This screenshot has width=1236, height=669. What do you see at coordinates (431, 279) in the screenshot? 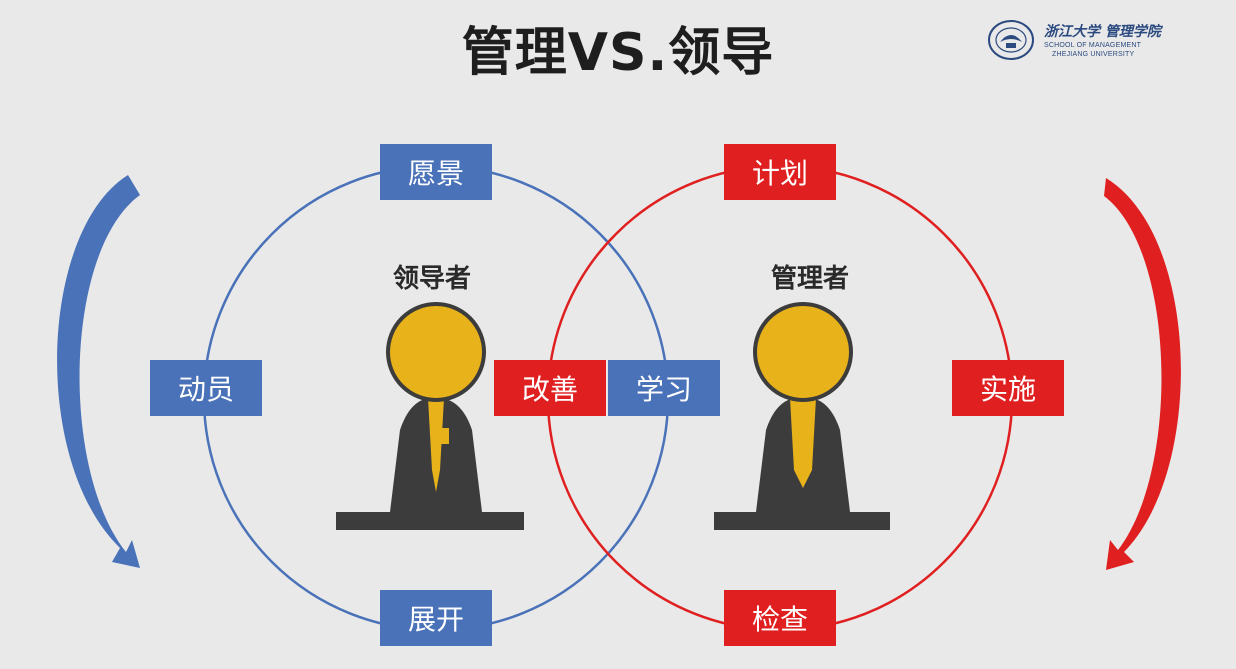
I see `leader-label: 领导者` at bounding box center [431, 279].